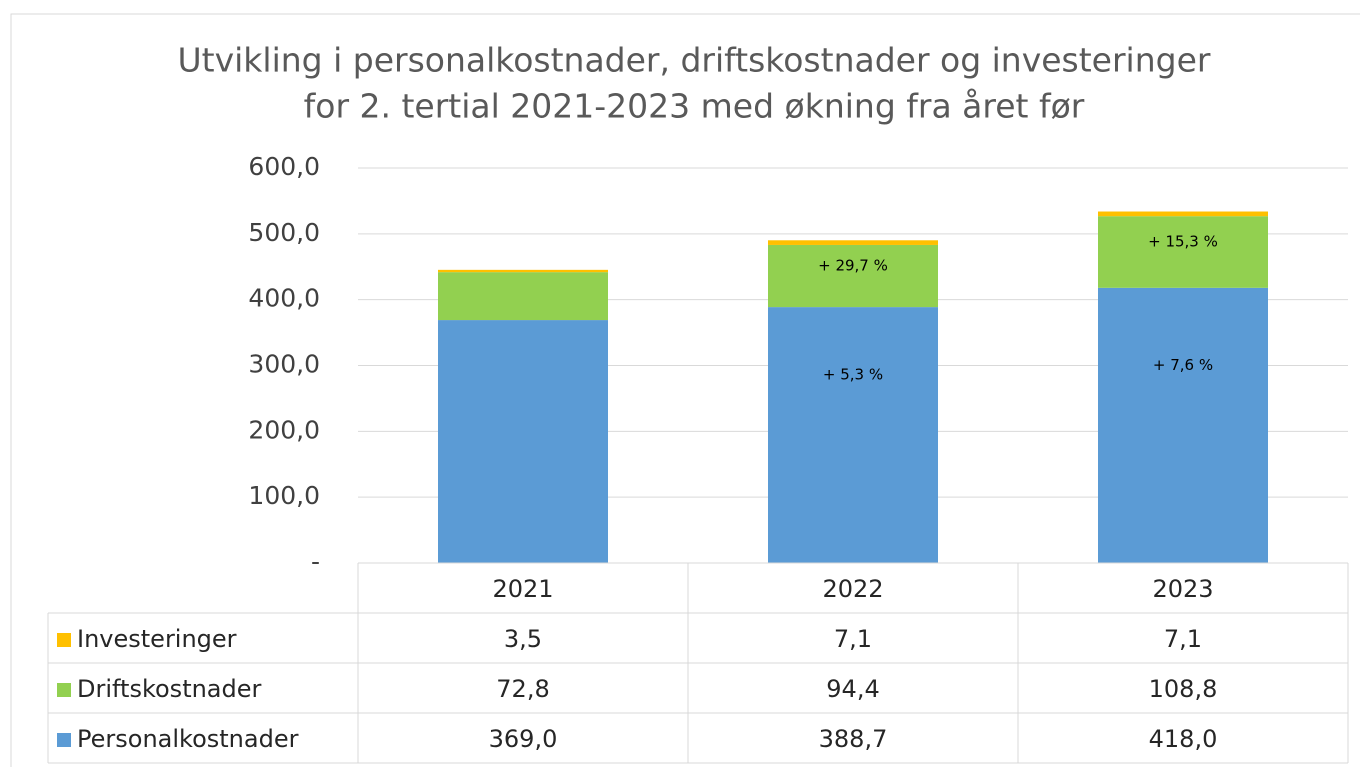 Image resolution: width=1360 pixels, height=767 pixels. Describe the element at coordinates (522, 689) in the screenshot. I see `table-value: 72,8` at that location.